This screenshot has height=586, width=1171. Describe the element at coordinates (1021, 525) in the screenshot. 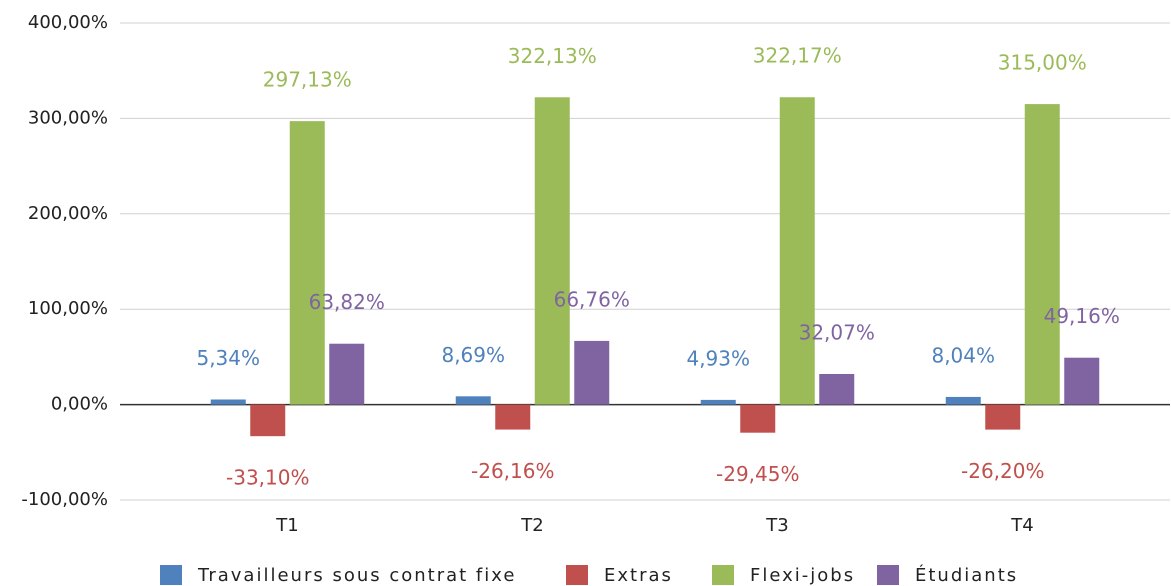

I see `x-tick-label: T4` at that location.